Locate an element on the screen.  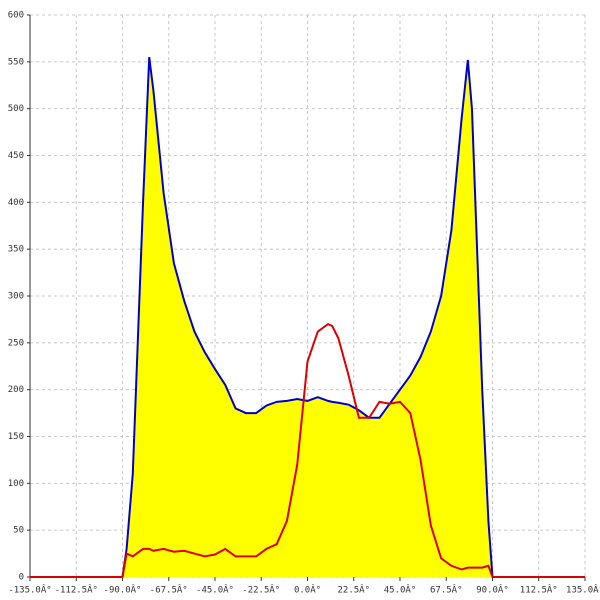
y-tick-label: 600 is located at coordinates (16, 16).